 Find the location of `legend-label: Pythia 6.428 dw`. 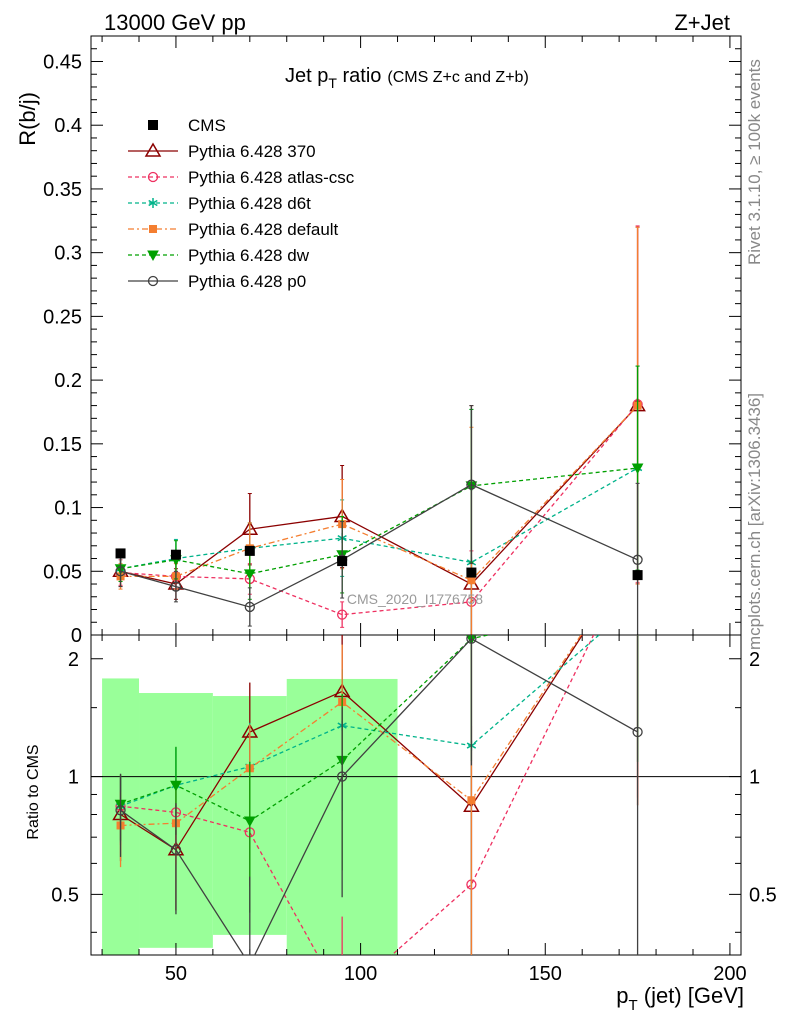

legend-label: Pythia 6.428 dw is located at coordinates (249, 255).